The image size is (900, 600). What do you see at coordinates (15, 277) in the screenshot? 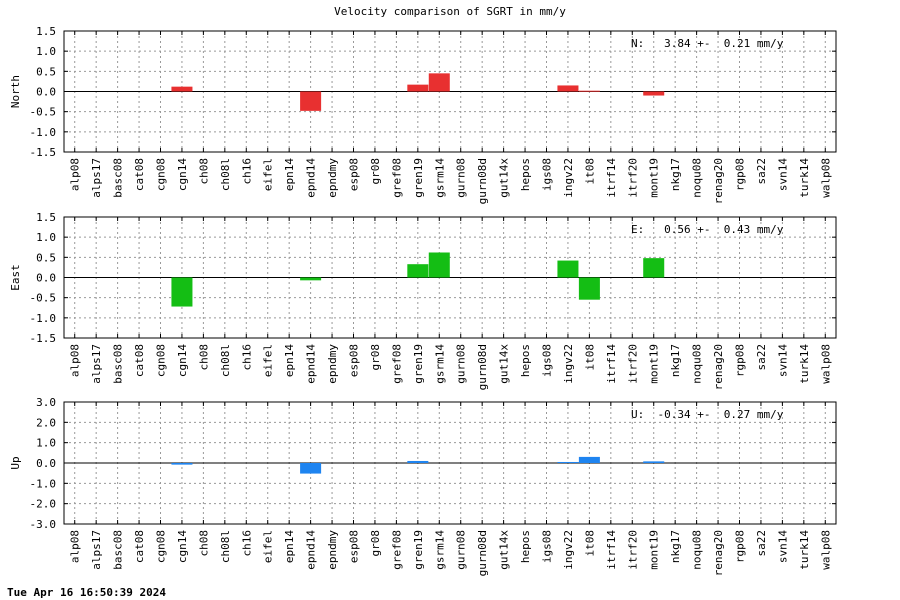
I see `y-axis-label: East` at bounding box center [15, 277].